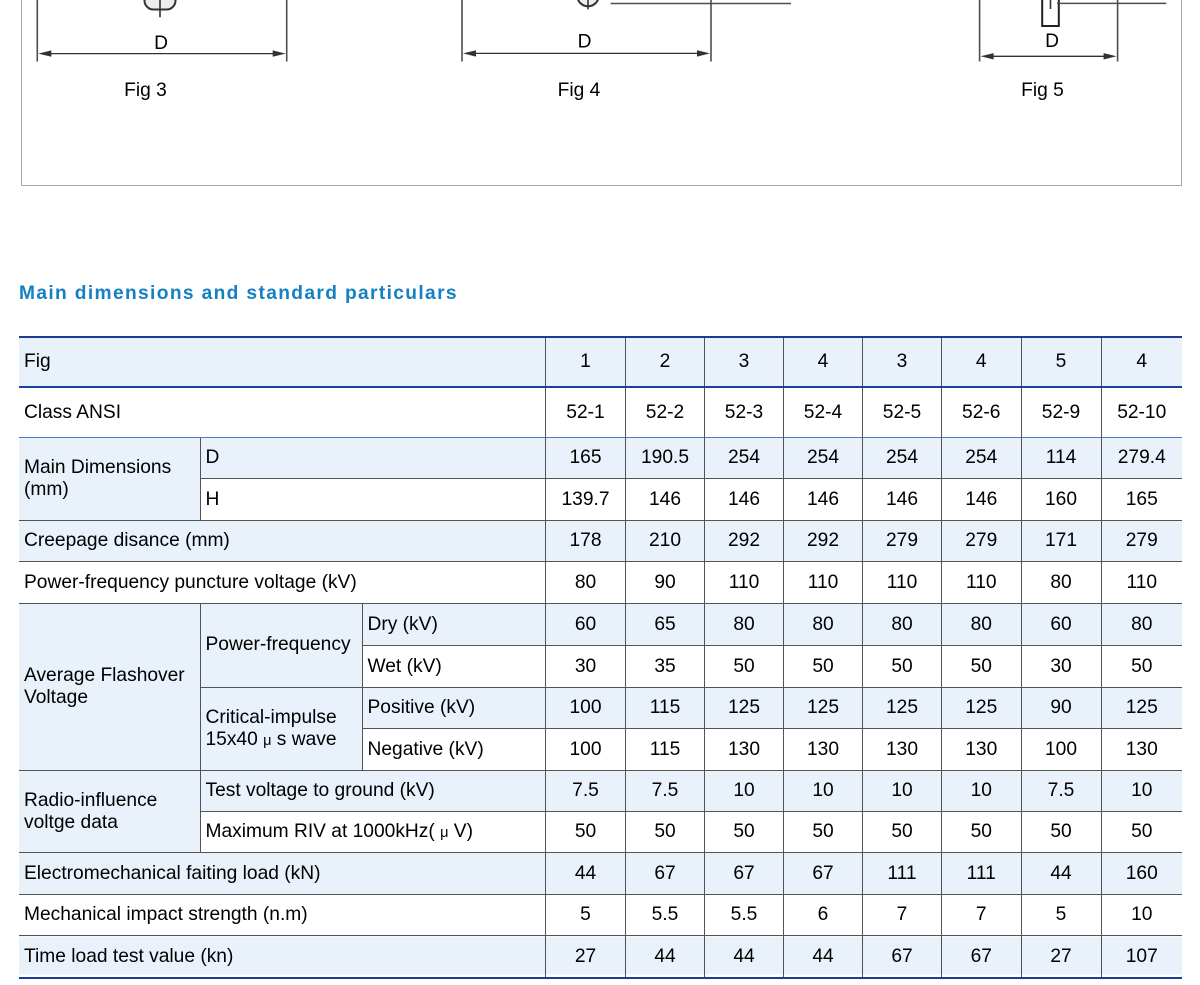  What do you see at coordinates (1042, 90) in the screenshot?
I see `svg-text: Fig 5` at bounding box center [1042, 90].